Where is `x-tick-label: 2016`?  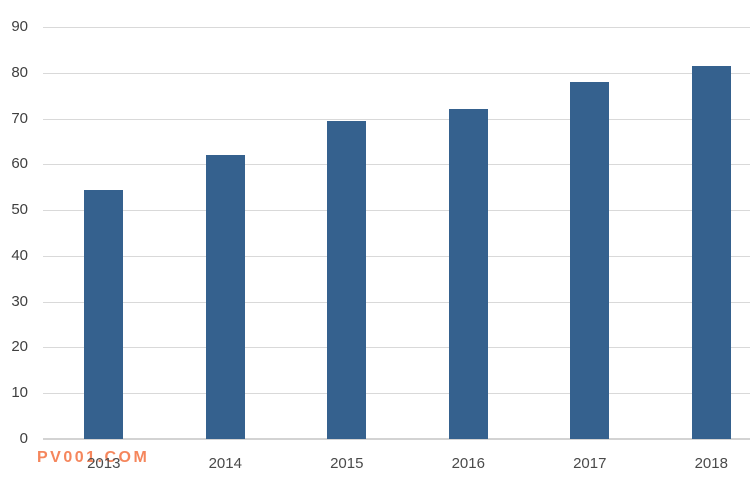 x-tick-label: 2016 is located at coordinates (468, 463).